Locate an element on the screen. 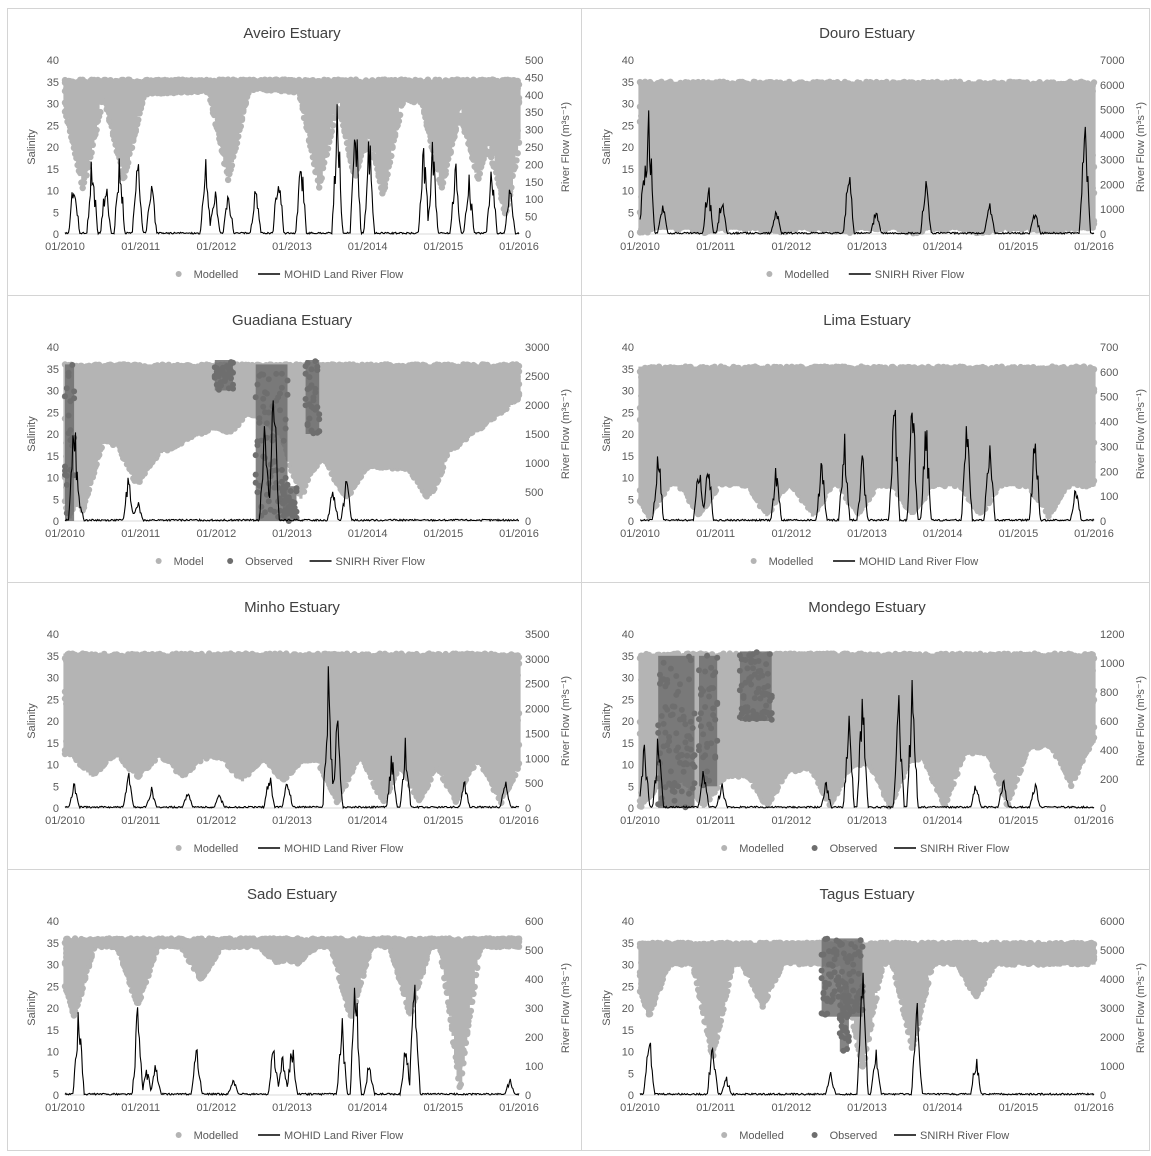 Image resolution: width=1151 pixels, height=1156 pixels. chart-title: Aveiro Estuary is located at coordinates (292, 33).